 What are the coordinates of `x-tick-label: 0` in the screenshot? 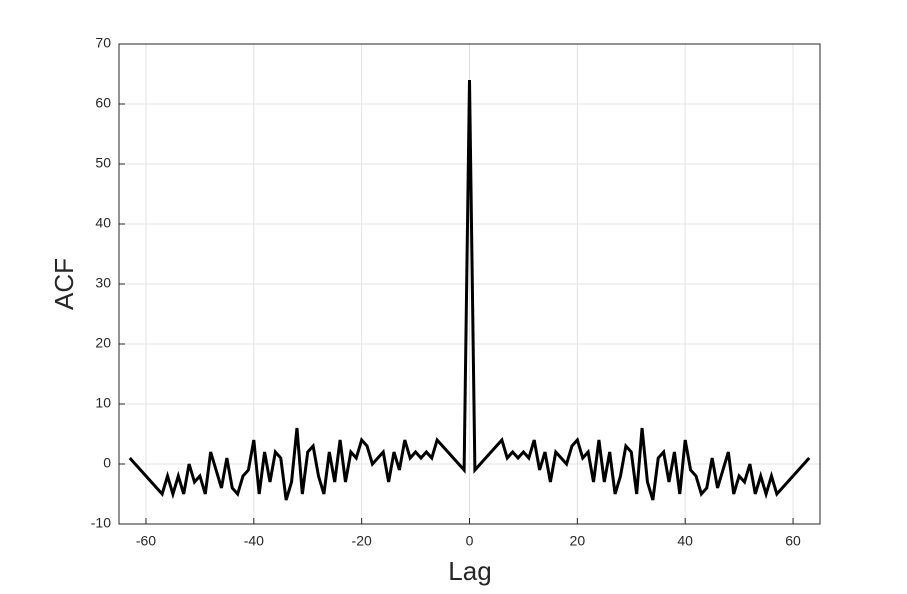 It's located at (470, 541).